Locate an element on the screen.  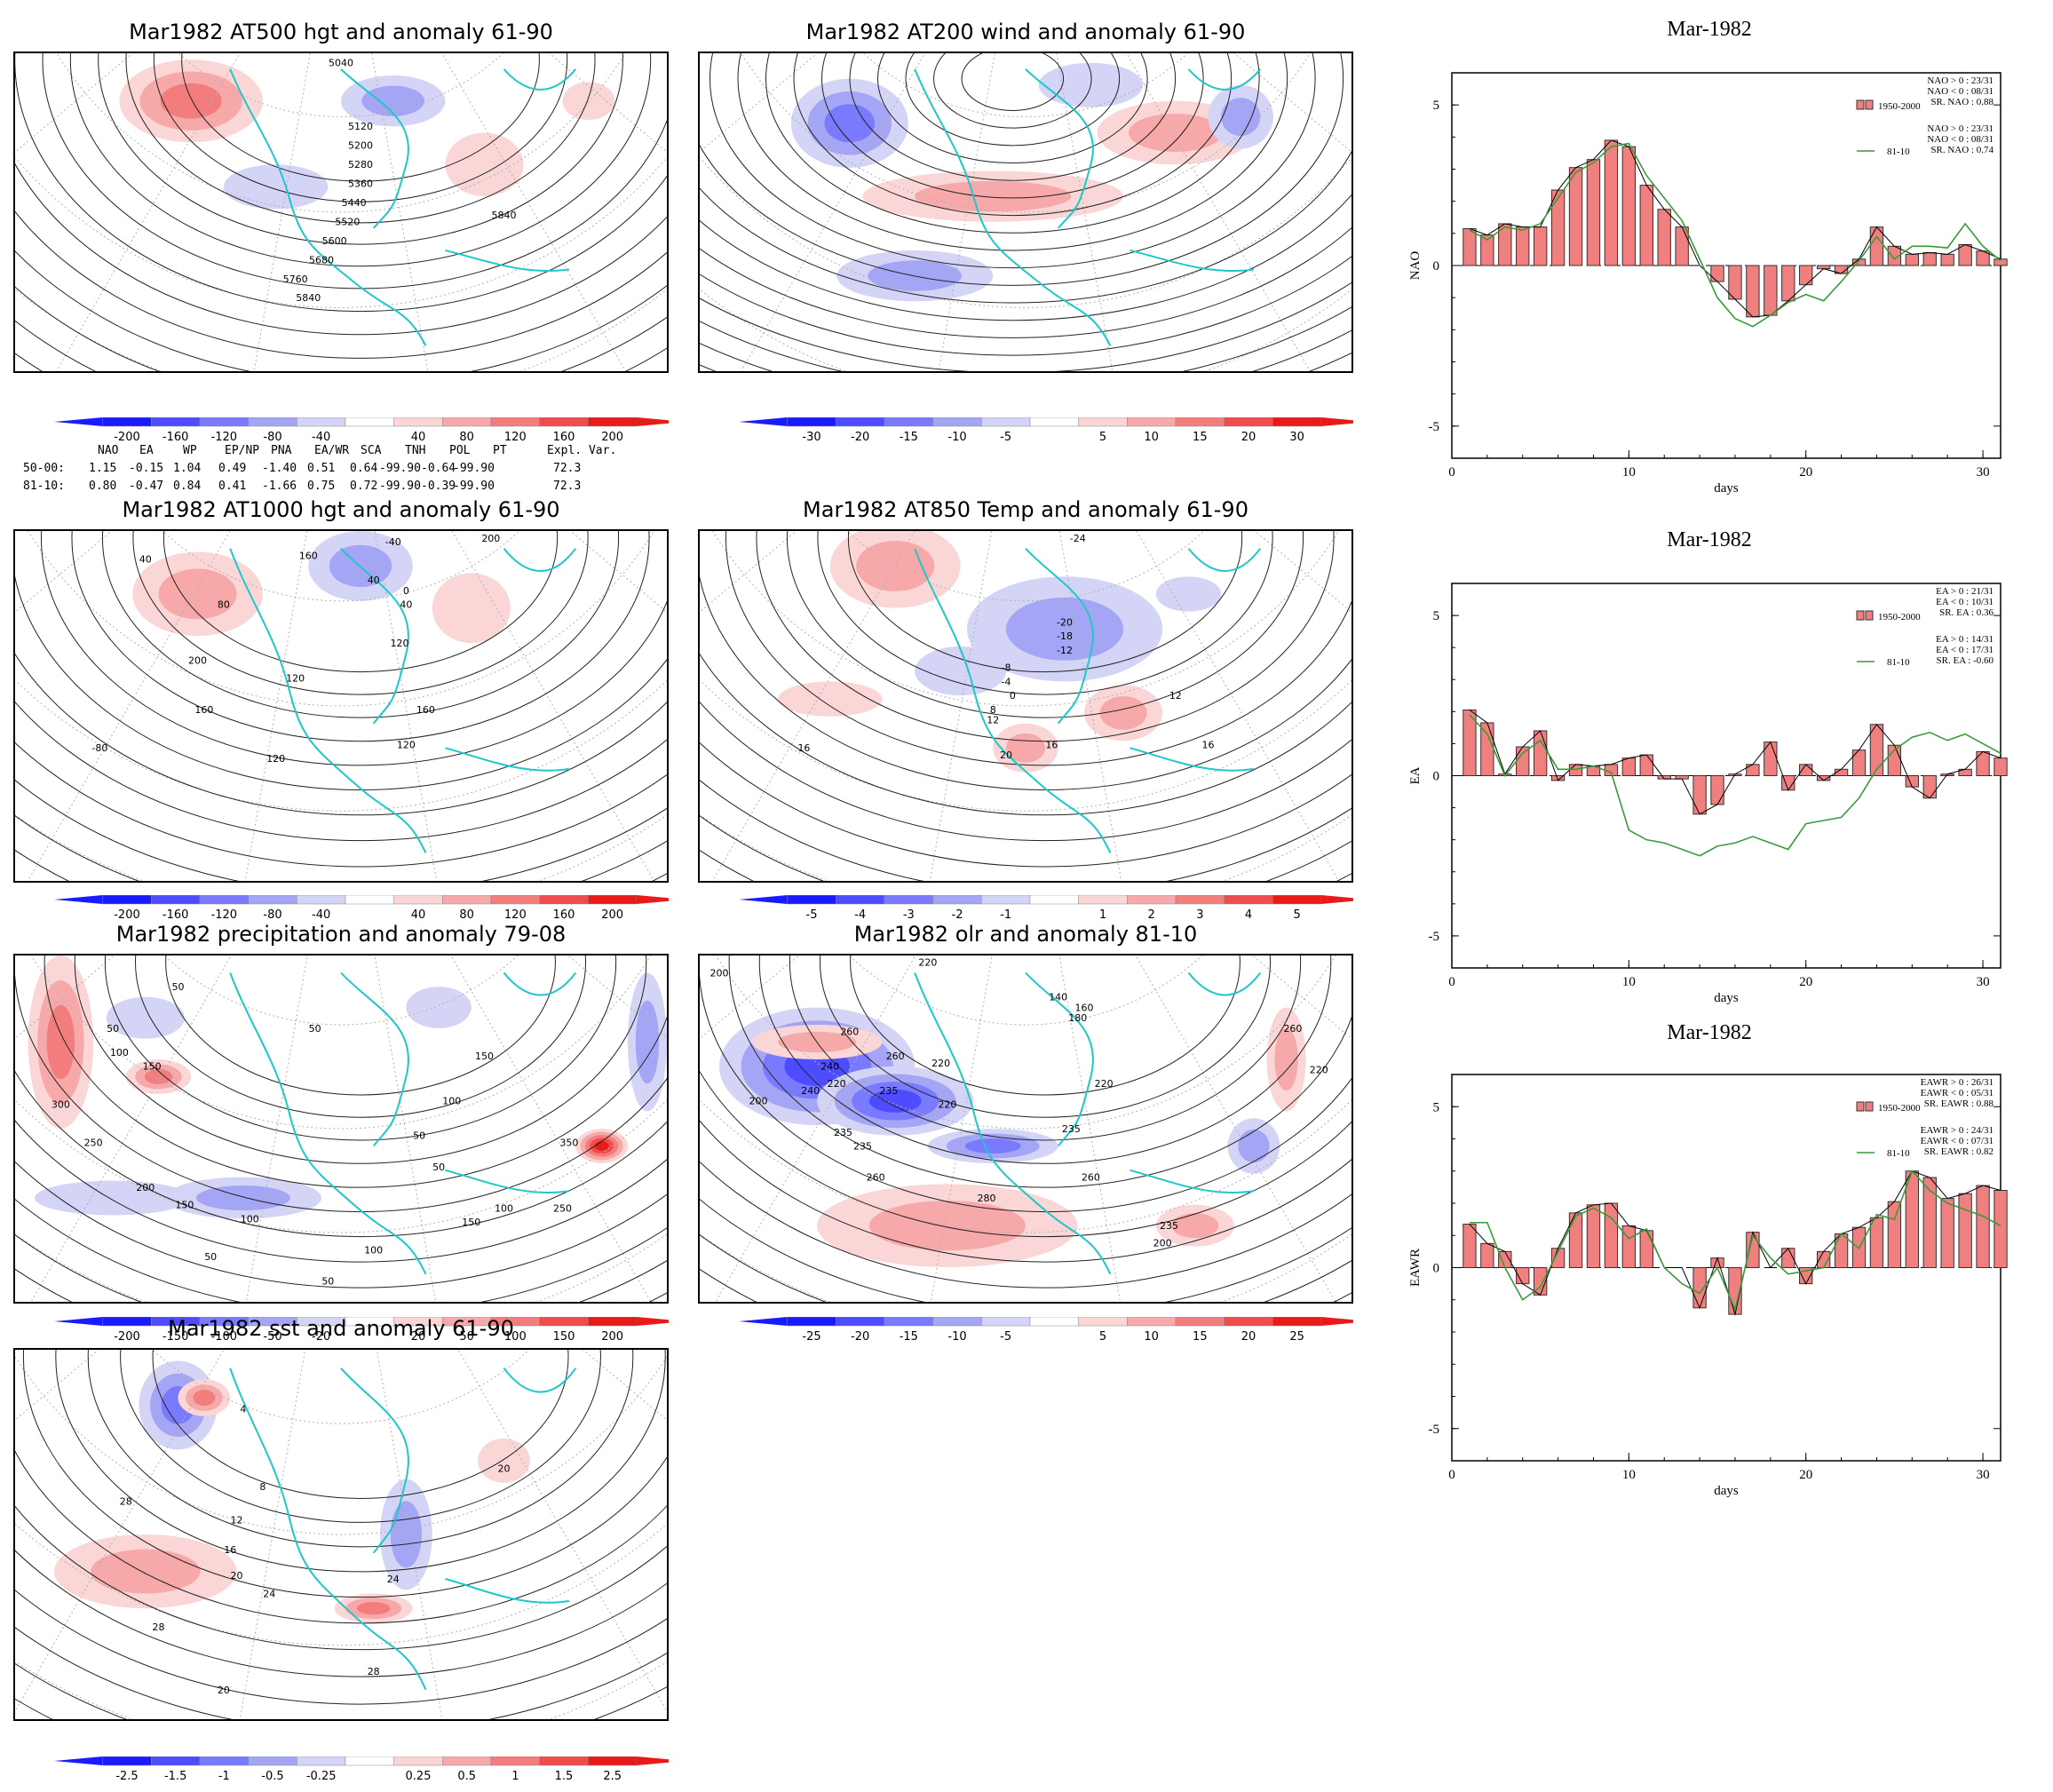
contour-label: 350 is located at coordinates (568, 1143).